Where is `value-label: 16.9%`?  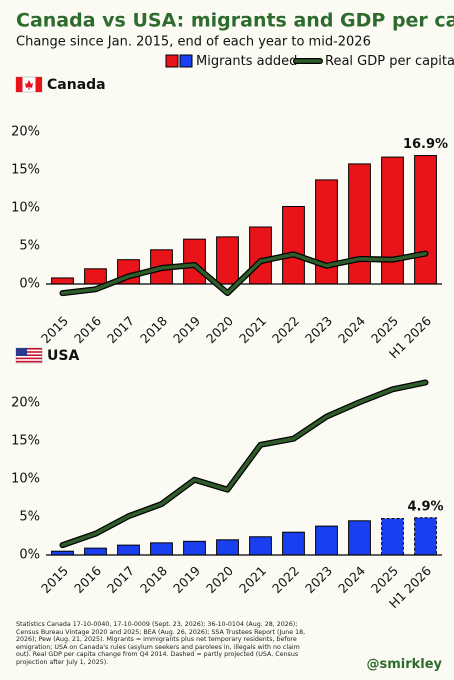
value-label: 16.9% is located at coordinates (425, 144).